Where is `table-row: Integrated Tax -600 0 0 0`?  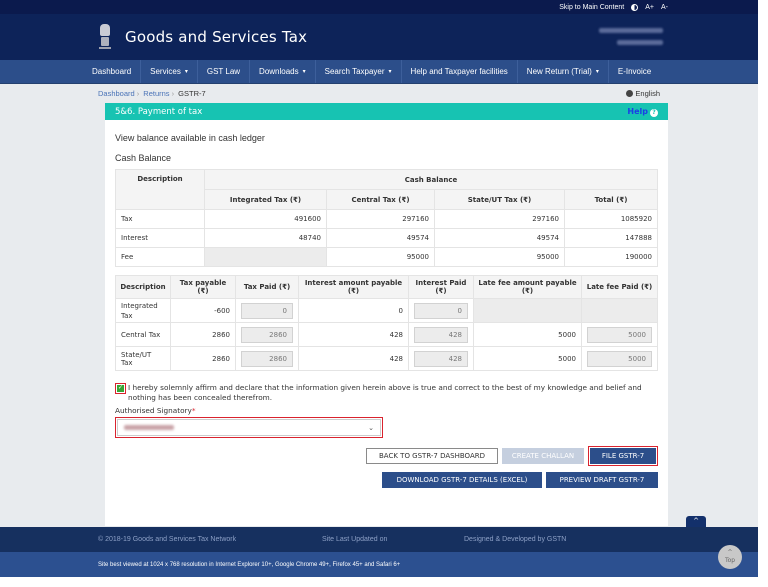 table-row: Integrated Tax -600 0 0 0 is located at coordinates (386, 310).